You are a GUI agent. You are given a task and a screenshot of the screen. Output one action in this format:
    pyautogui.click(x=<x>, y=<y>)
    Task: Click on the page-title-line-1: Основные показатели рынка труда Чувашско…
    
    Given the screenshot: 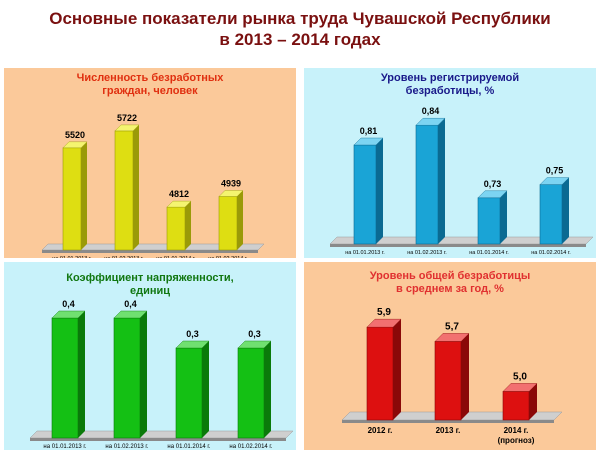 What is the action you would take?
    pyautogui.click(x=300, y=18)
    